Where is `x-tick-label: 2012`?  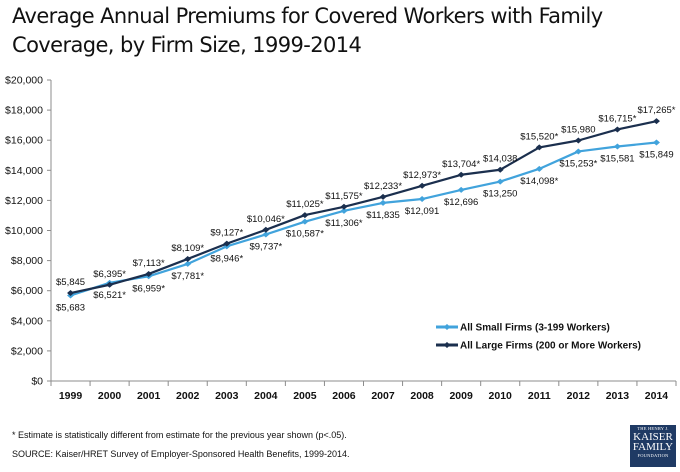 x-tick-label: 2012 is located at coordinates (579, 396).